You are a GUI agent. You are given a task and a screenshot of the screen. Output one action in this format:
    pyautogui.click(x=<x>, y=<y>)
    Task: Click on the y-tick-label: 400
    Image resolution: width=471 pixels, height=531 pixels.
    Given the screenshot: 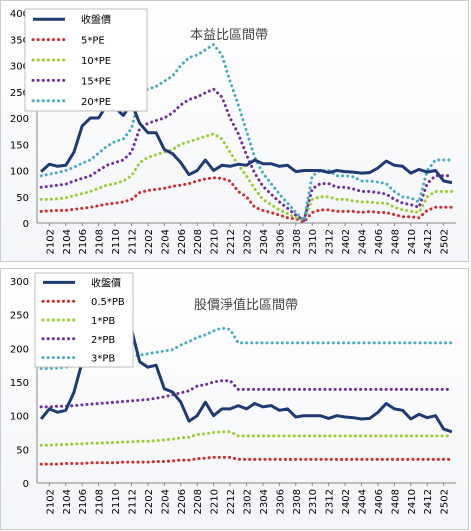 What is the action you would take?
    pyautogui.click(x=19, y=14)
    